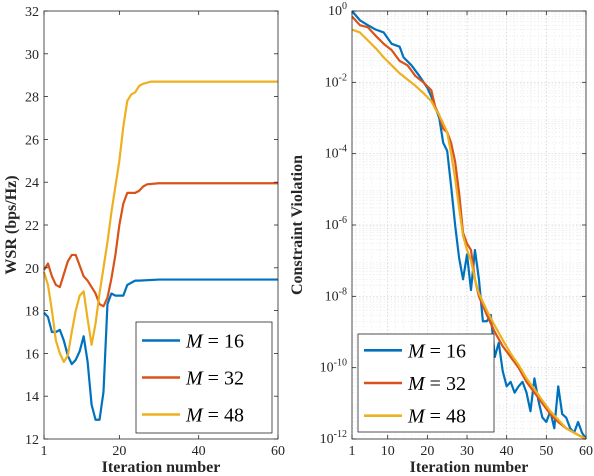 Image resolution: width=594 pixels, height=476 pixels. Describe the element at coordinates (337, 10) in the screenshot. I see `y-tick-label: 10⁰` at that location.